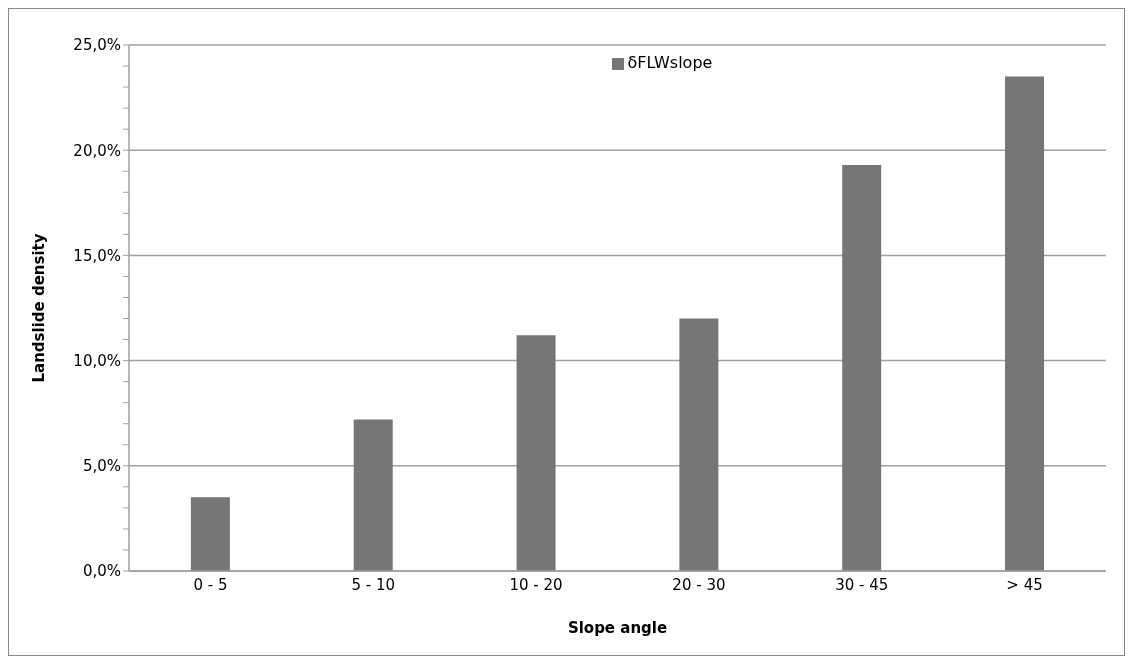  Describe the element at coordinates (699, 584) in the screenshot. I see `x-tick-label: 20 - 30` at that location.